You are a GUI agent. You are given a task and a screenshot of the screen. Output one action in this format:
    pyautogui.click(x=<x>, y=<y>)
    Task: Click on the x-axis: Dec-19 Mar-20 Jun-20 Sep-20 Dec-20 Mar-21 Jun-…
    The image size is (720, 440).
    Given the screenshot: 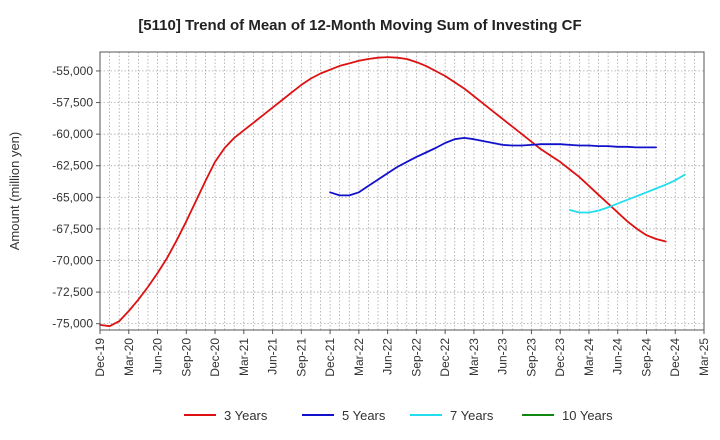 What is the action you would take?
    pyautogui.click(x=402, y=353)
    